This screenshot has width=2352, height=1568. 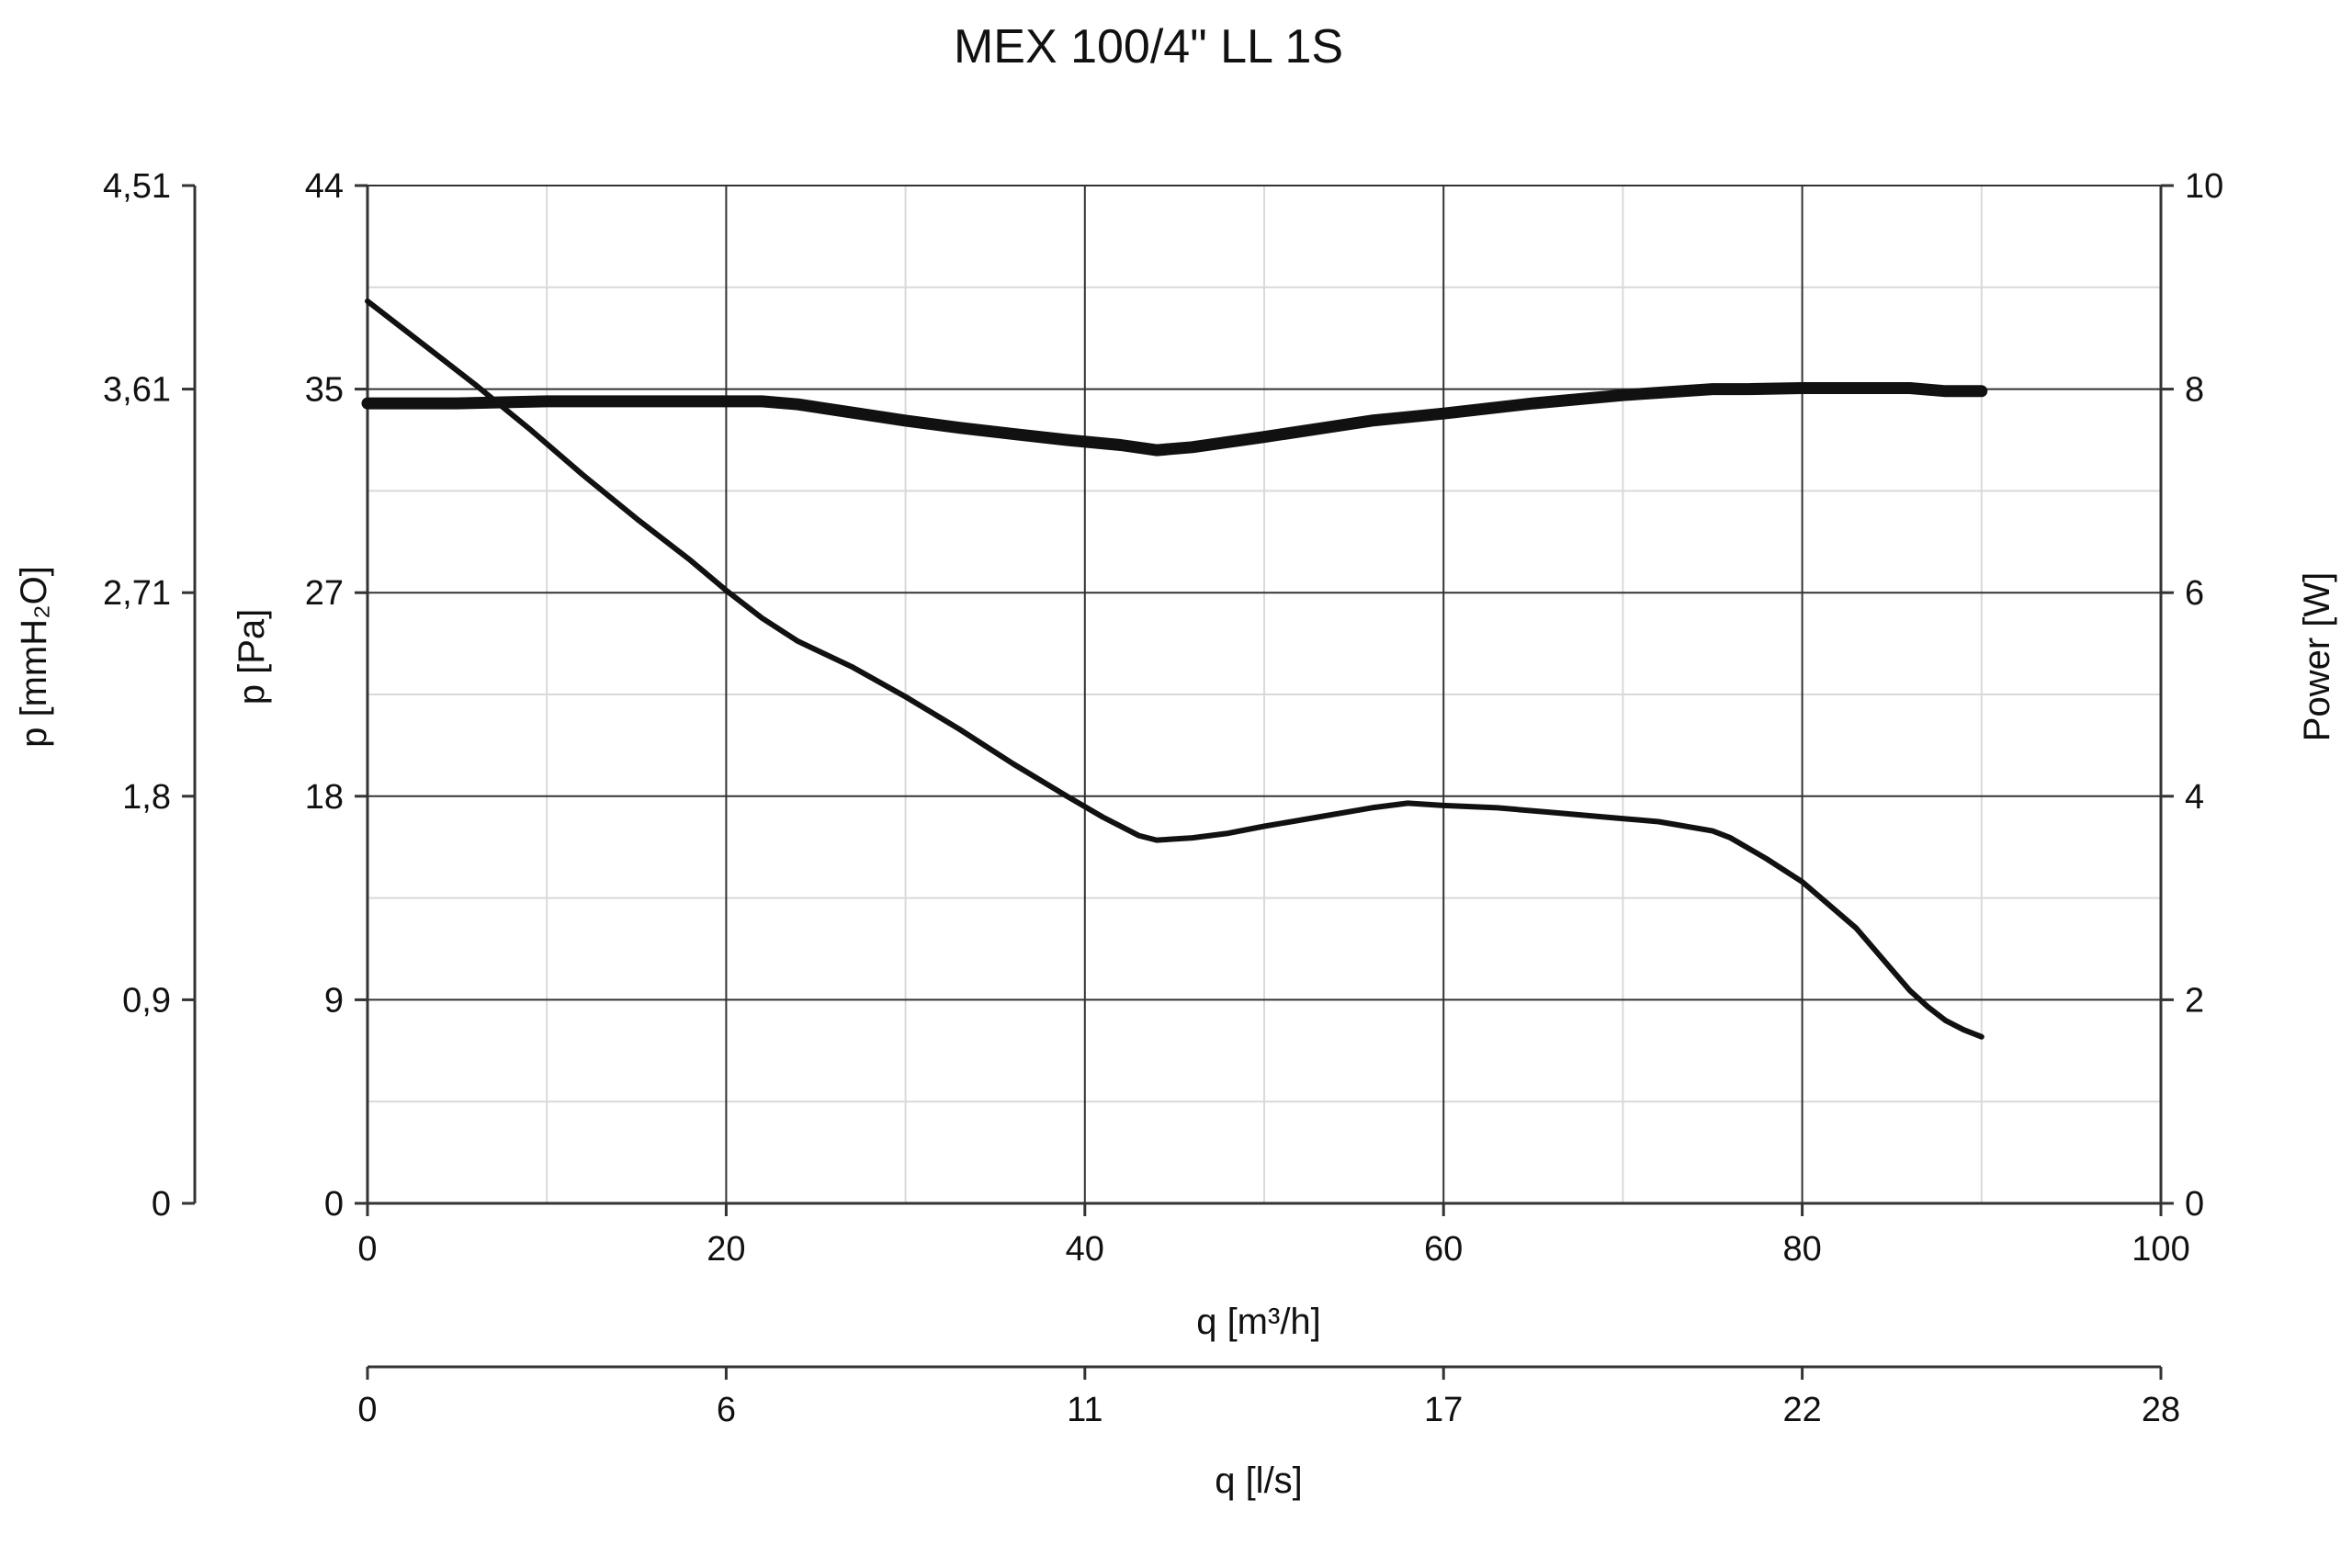 What do you see at coordinates (324, 187) in the screenshot?
I see `y-tick-label: 44` at bounding box center [324, 187].